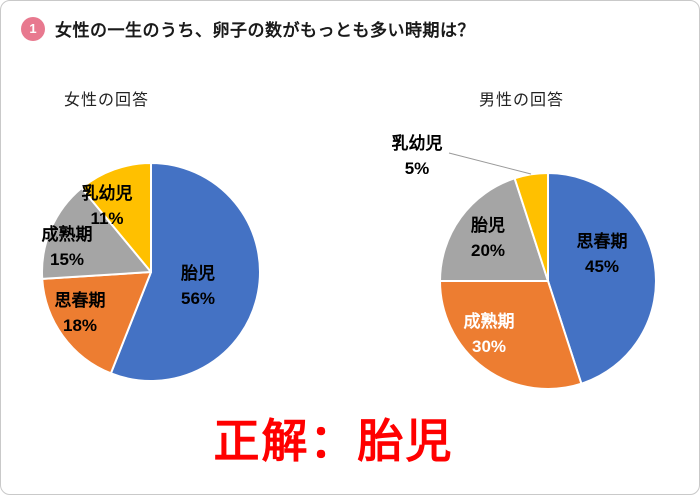 This screenshot has width=700, height=495. Describe the element at coordinates (80, 312) in the screenshot. I see `slice-label: 思春期 18%` at that location.